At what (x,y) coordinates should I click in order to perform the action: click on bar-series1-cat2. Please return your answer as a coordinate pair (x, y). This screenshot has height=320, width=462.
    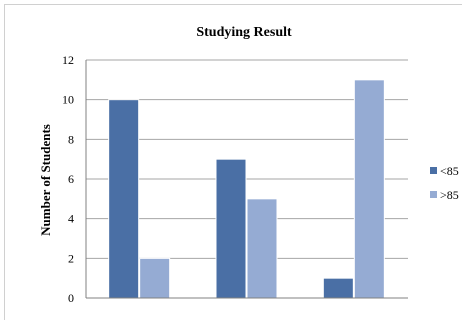
    Looking at the image, I should click on (231, 228).